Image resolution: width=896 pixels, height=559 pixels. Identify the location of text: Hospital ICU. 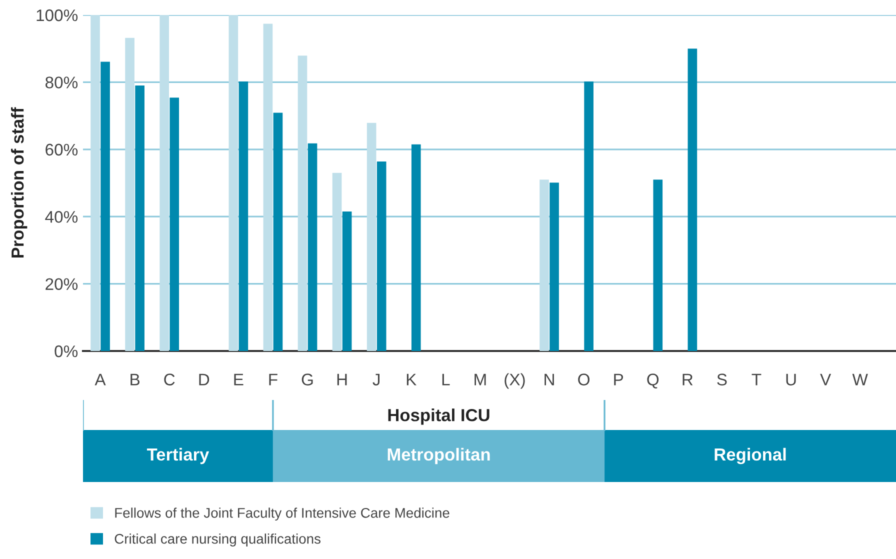
(439, 416).